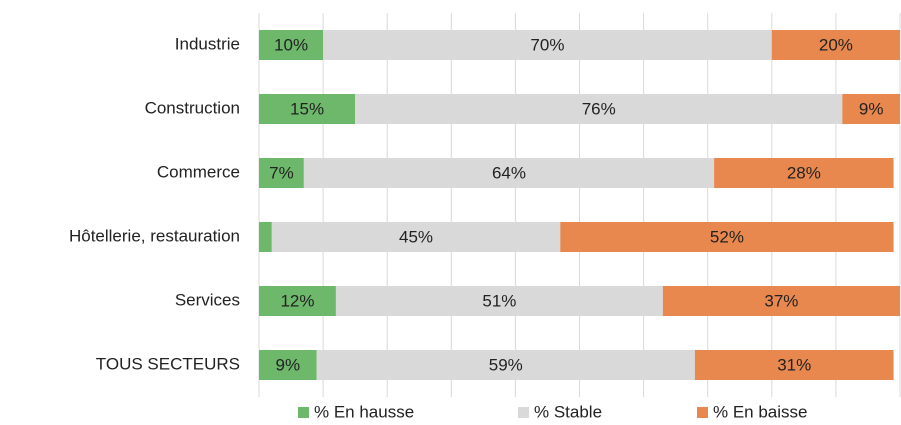 The height and width of the screenshot is (425, 901). I want to click on y-tick-label: Hôtellerie, restauration, so click(154, 235).